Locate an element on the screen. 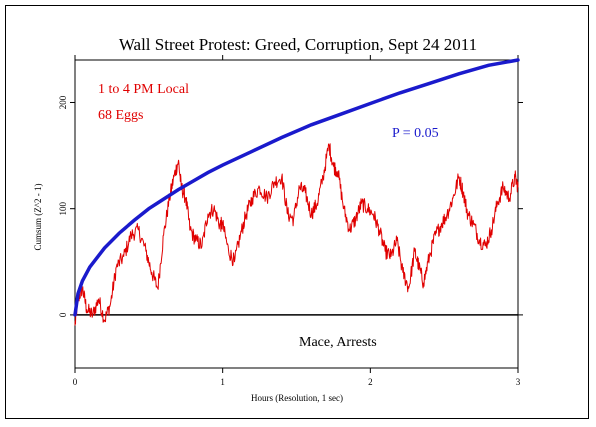 The width and height of the screenshot is (596, 427). x-tick-label: 0 is located at coordinates (75, 382).